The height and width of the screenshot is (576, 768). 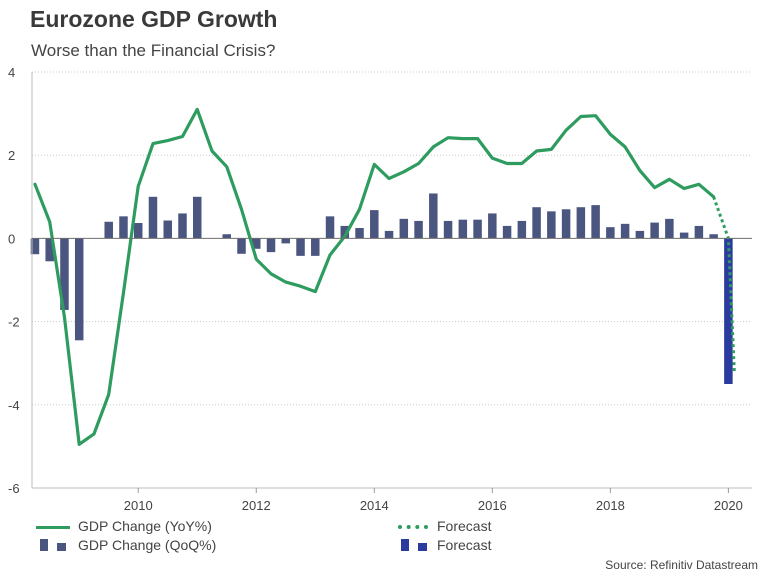 What do you see at coordinates (464, 526) in the screenshot?
I see `legend-label-yoy-forecast: Forecast` at bounding box center [464, 526].